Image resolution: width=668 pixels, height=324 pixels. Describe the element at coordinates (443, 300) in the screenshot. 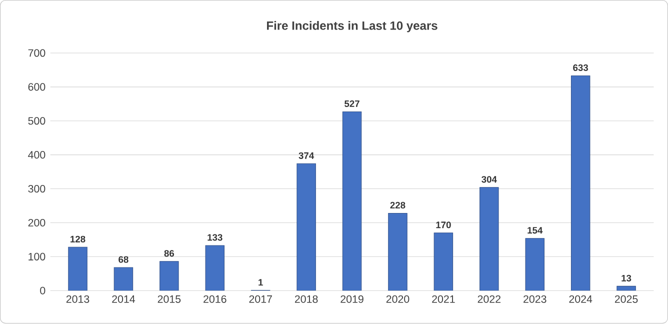

I see `x-tick-label: 2021` at that location.